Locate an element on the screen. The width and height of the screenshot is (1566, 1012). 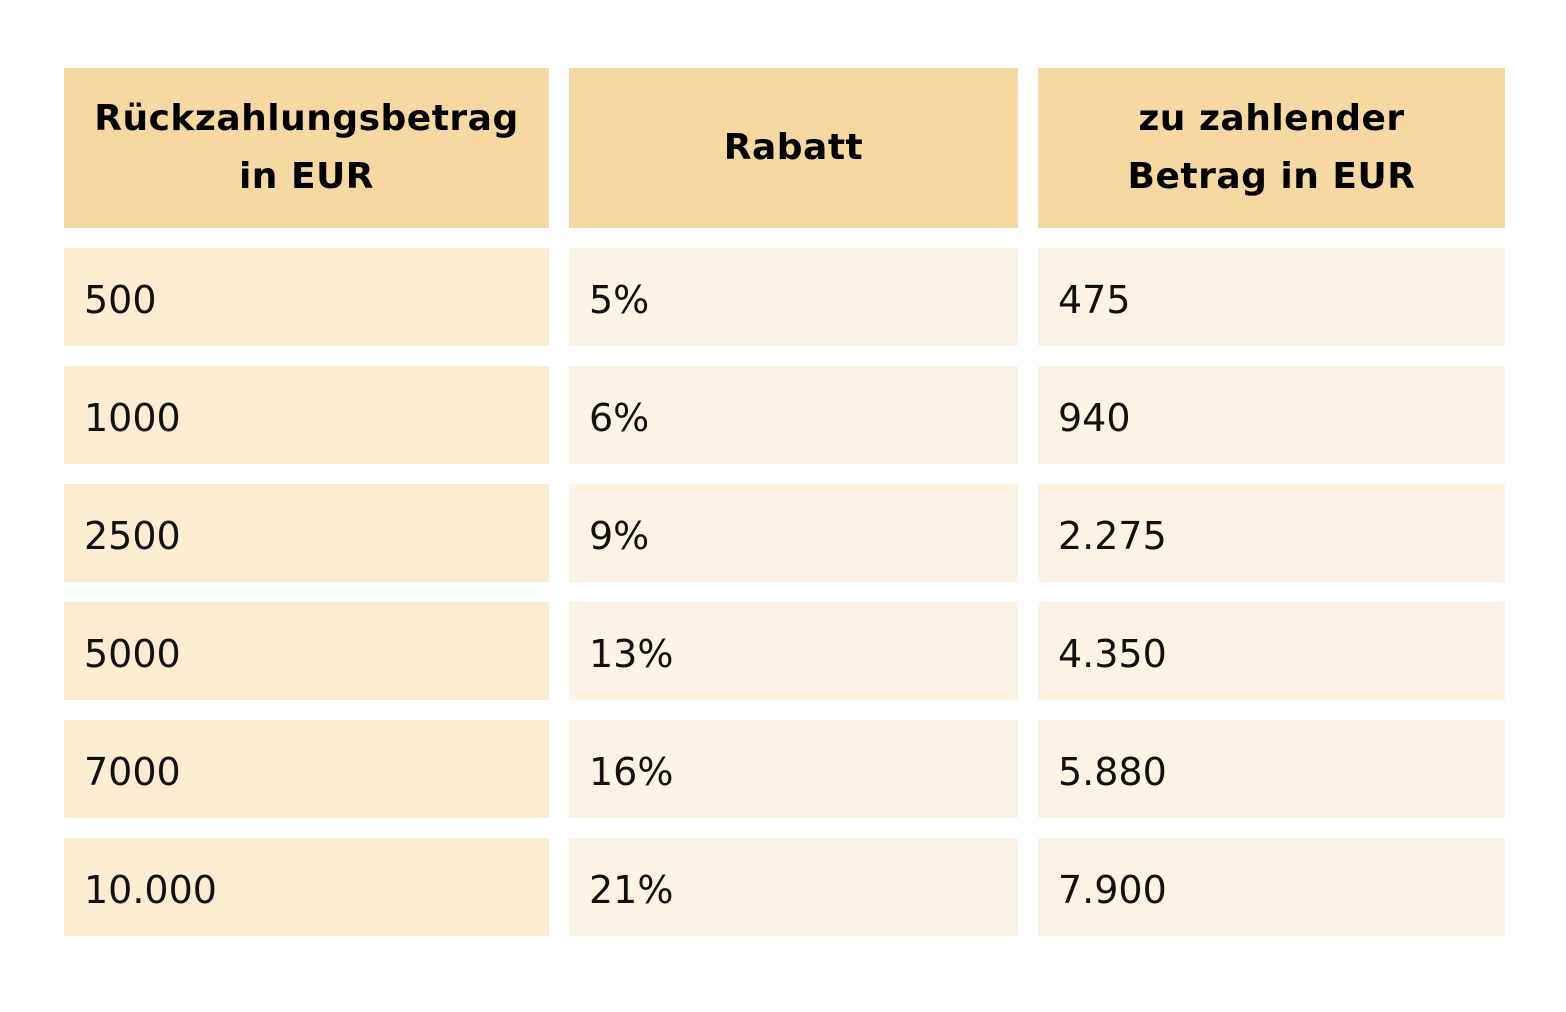
table-cell-amount-to-pay: 940 is located at coordinates (1271, 415).